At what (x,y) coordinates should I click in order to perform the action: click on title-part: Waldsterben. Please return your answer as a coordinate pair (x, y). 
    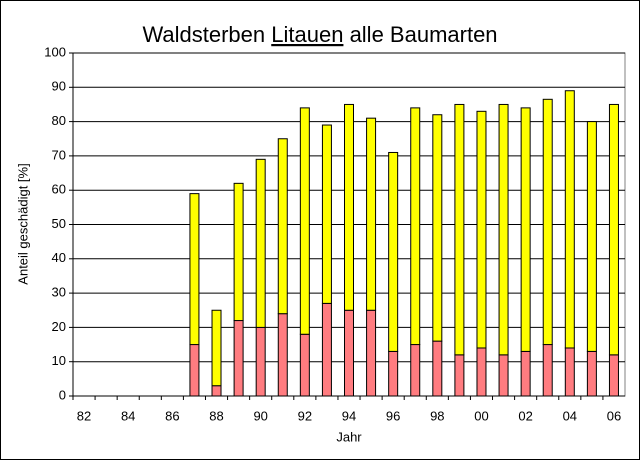
    Looking at the image, I should click on (203, 34).